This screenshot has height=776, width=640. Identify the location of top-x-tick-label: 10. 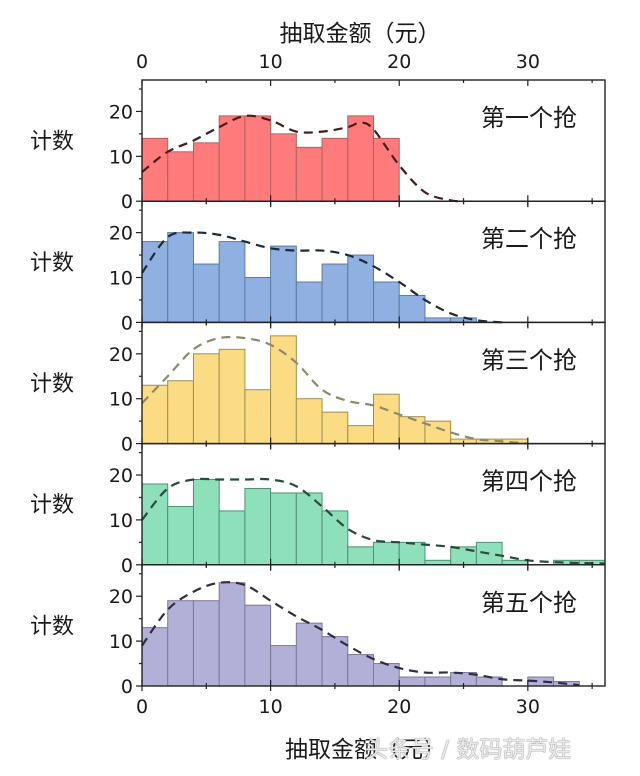
(271, 62).